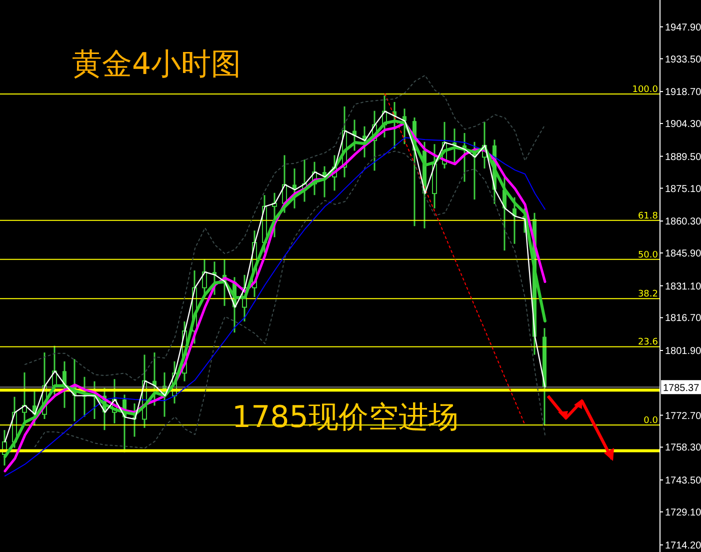 This screenshot has height=552, width=701. Describe the element at coordinates (683, 222) in the screenshot. I see `y-tick-label: 1860.30` at that location.